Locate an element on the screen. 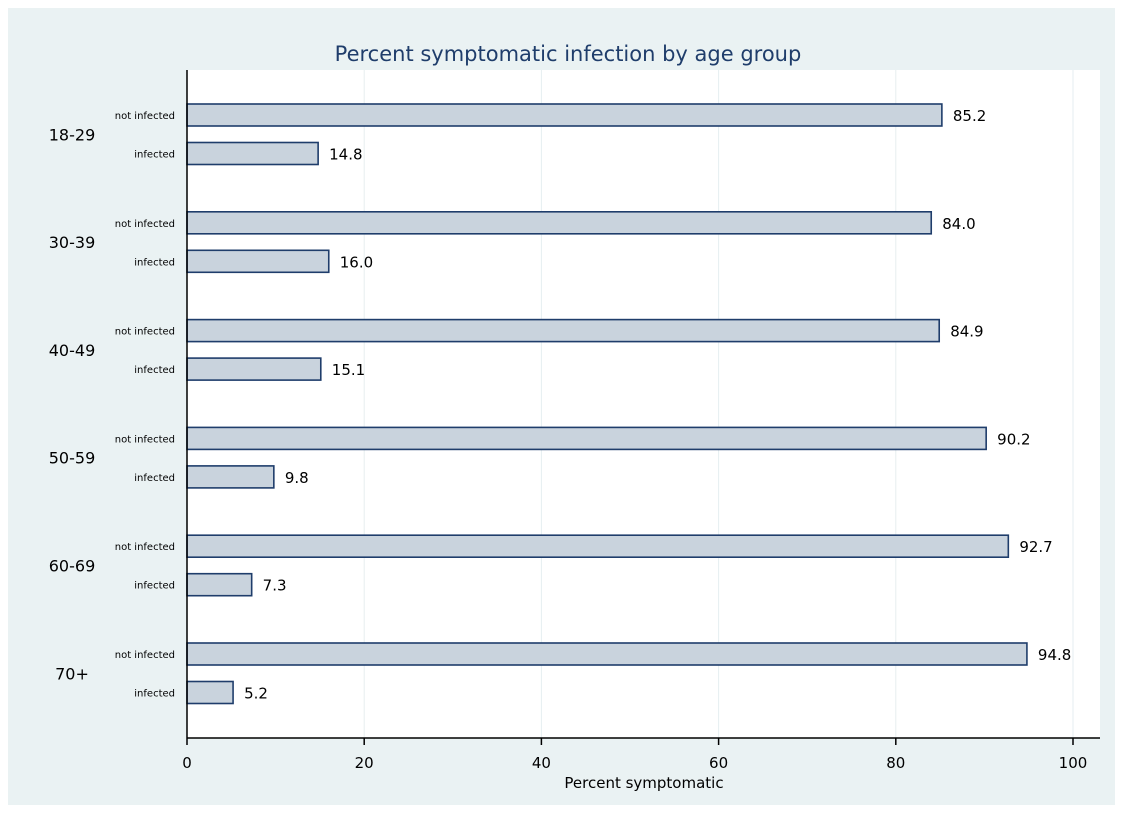  value-label: 84.0 is located at coordinates (958, 224).